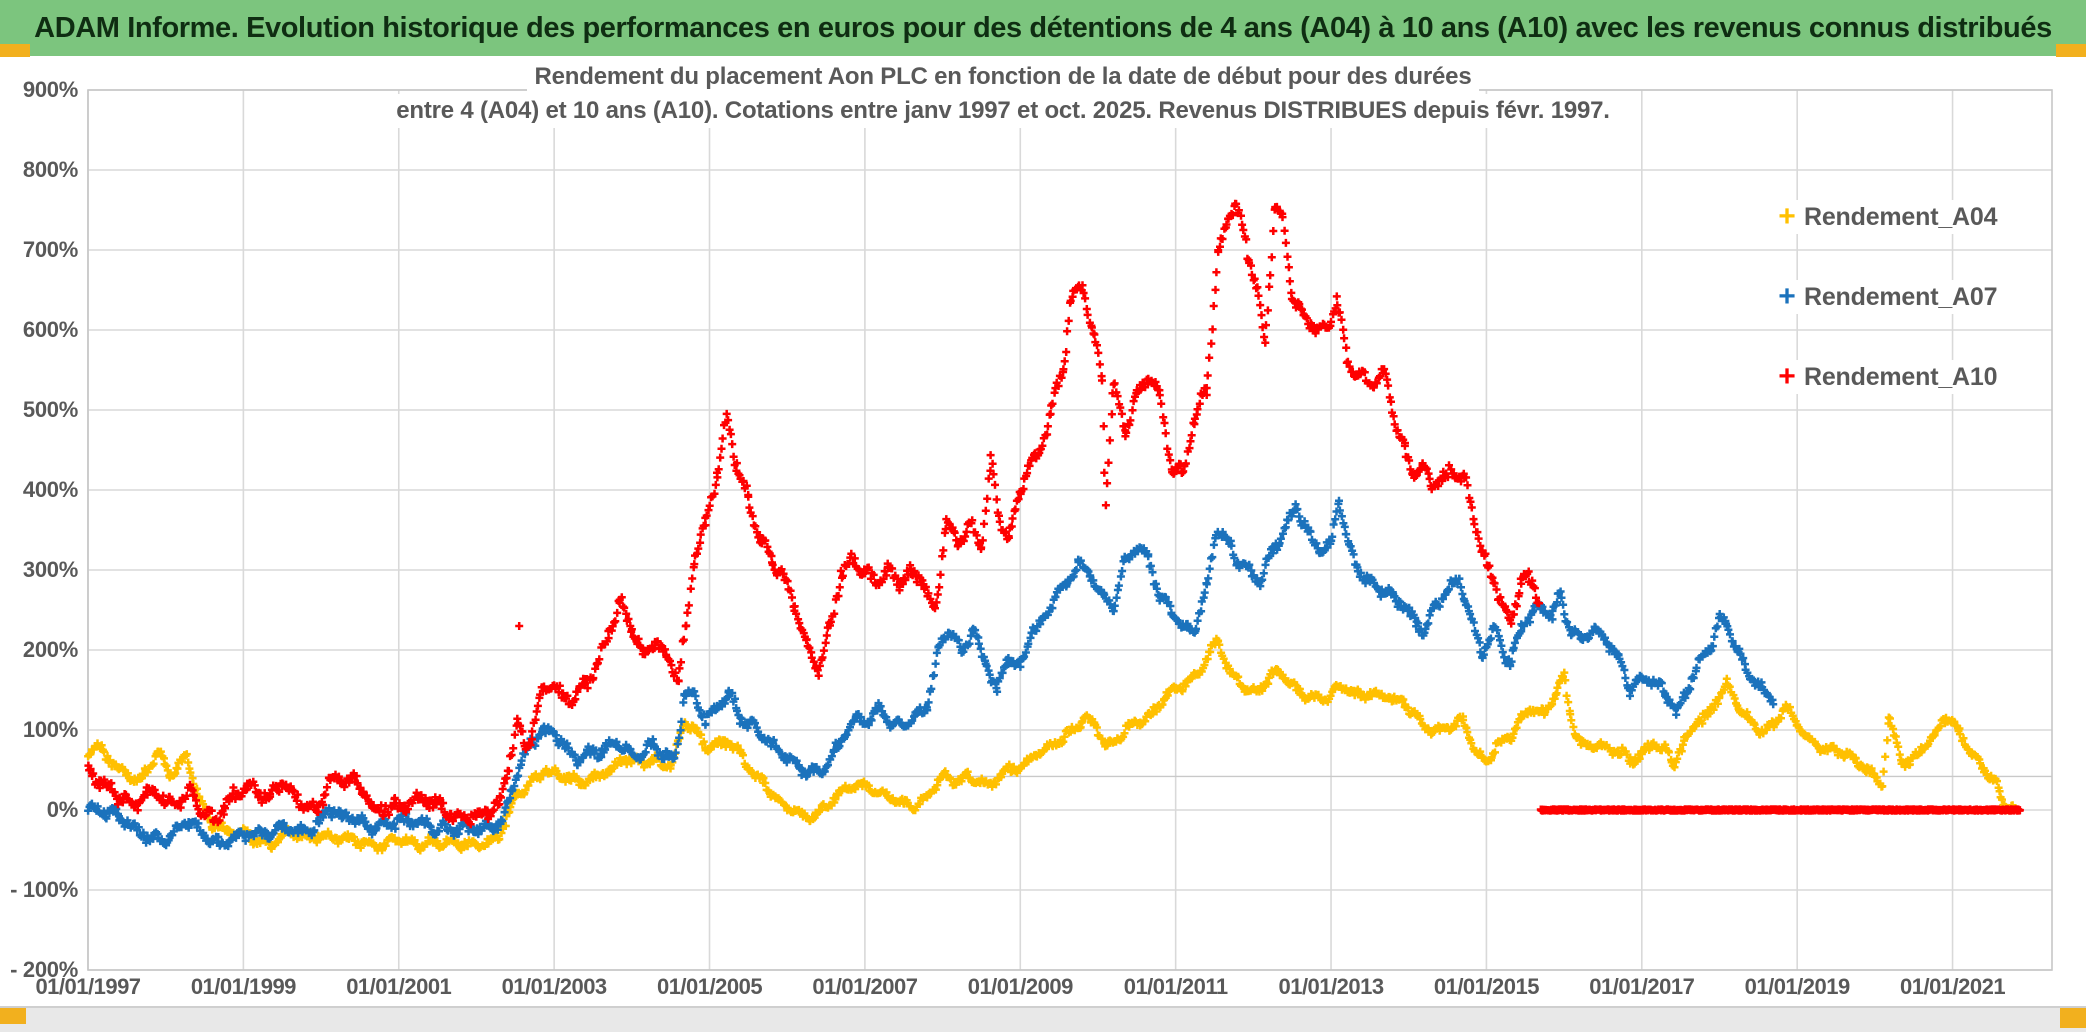 Image resolution: width=2086 pixels, height=1032 pixels. What do you see at coordinates (243, 986) in the screenshot?
I see `x-tick-label: 01/01/1999` at bounding box center [243, 986].